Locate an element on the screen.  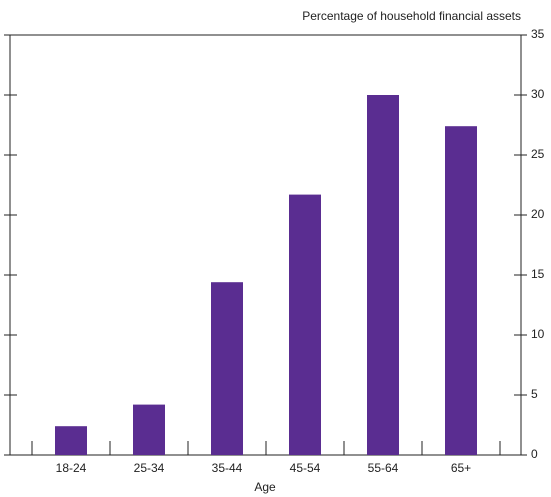
y-tick-label: 0 is located at coordinates (534, 454).